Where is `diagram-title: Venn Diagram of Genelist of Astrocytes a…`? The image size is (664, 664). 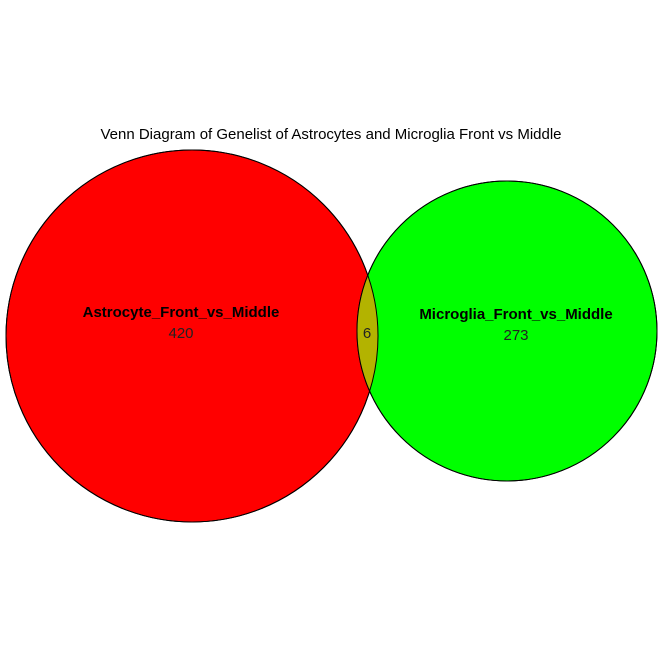 diagram-title: Venn Diagram of Genelist of Astrocytes a… is located at coordinates (330, 134).